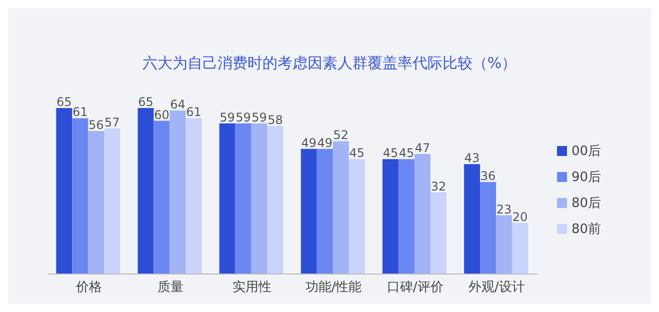 The image size is (659, 312). What do you see at coordinates (88, 288) in the screenshot?
I see `x-tick-label: 价格` at bounding box center [88, 288].